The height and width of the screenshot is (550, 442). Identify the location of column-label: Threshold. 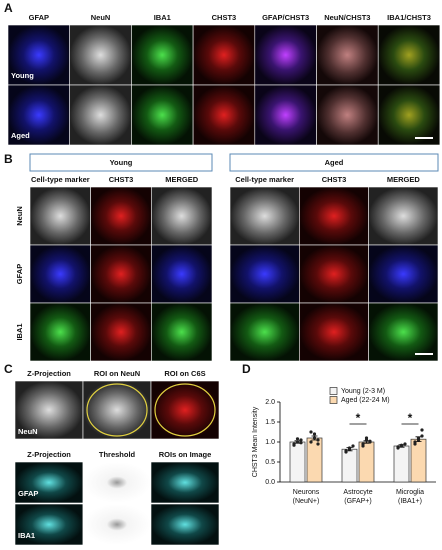
(117, 454).